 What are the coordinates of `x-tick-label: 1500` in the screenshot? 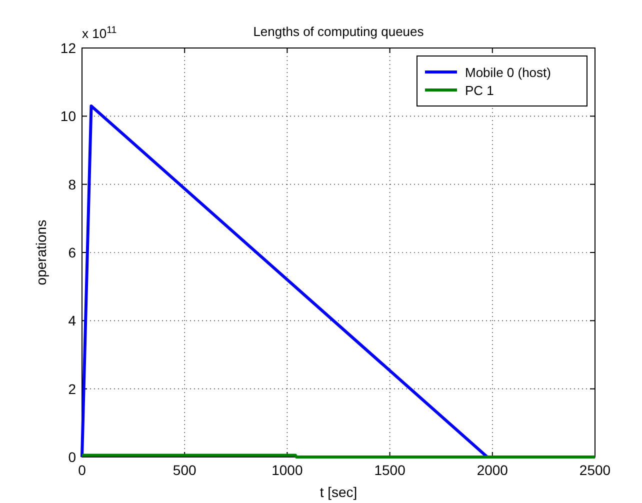 It's located at (390, 470).